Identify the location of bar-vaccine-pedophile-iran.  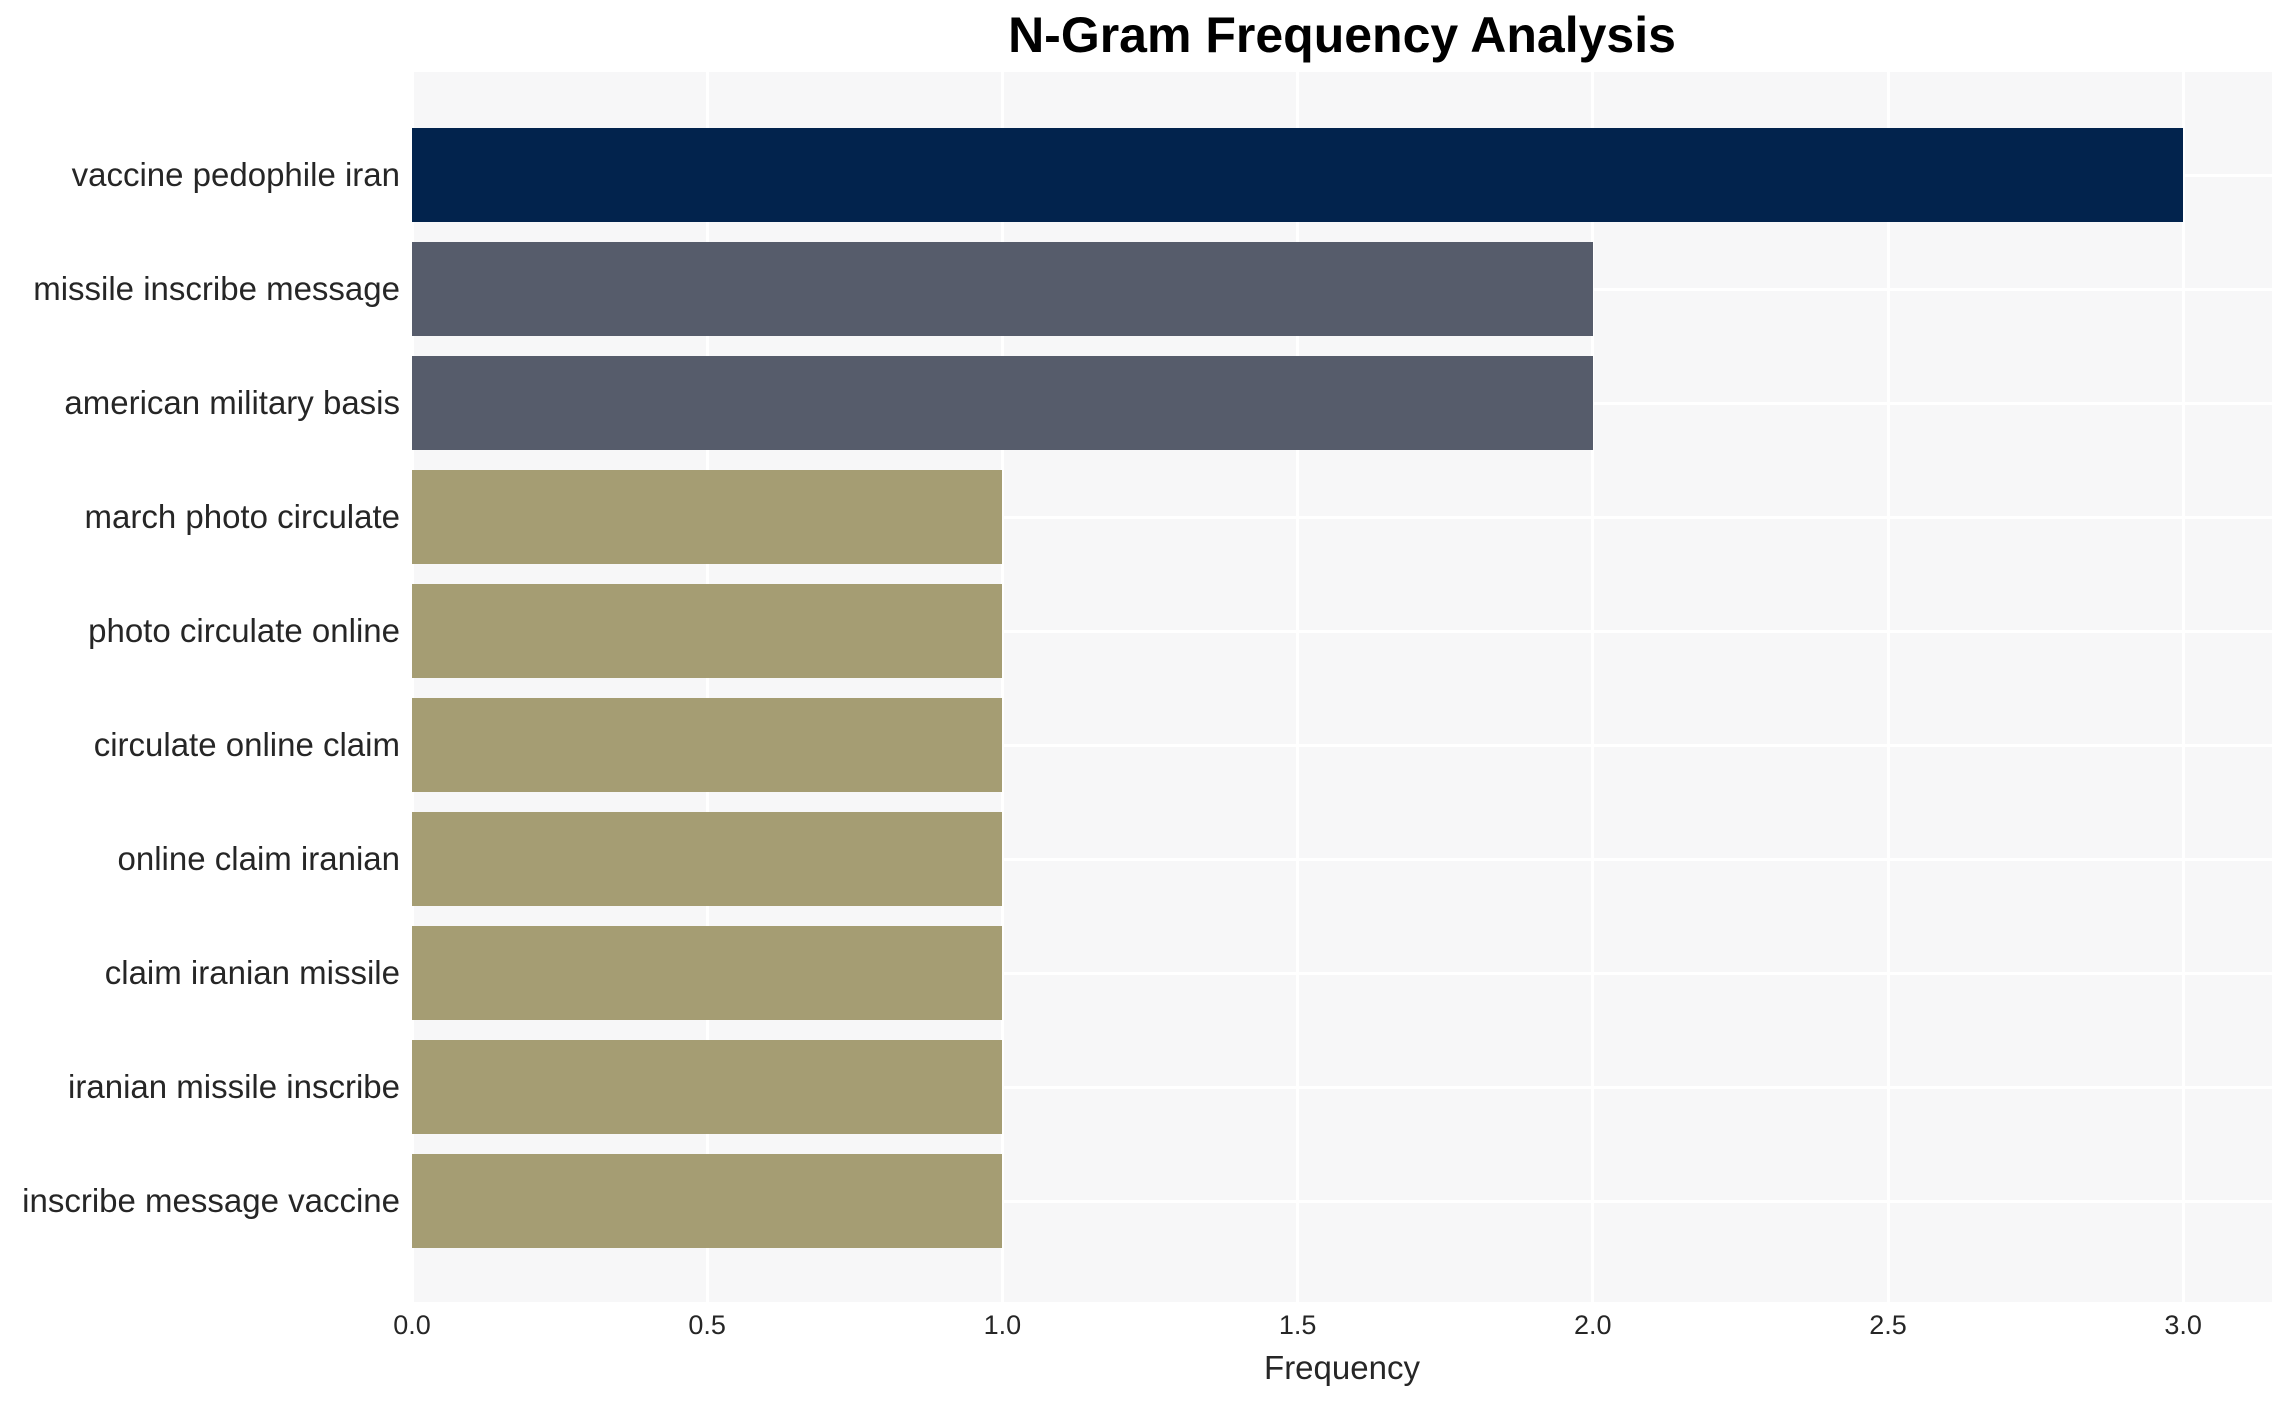
(1298, 175).